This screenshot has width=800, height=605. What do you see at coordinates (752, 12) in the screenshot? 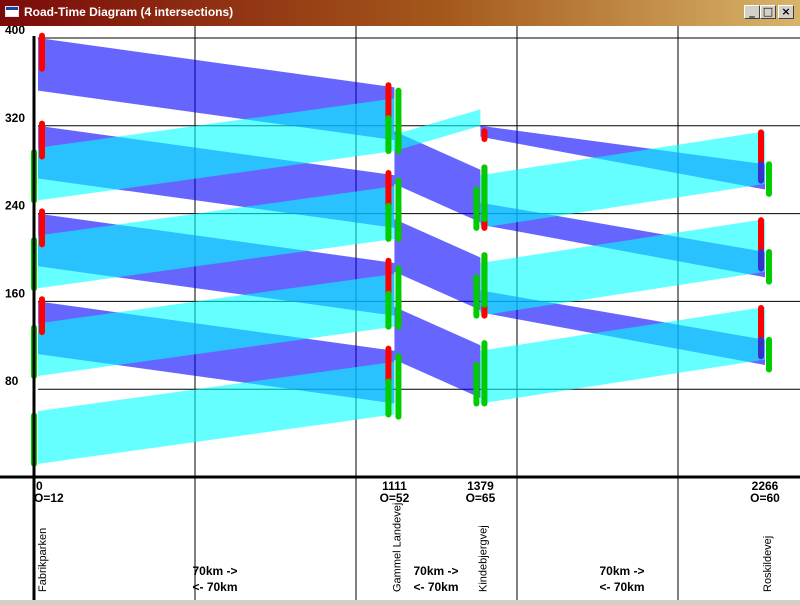
I see `minimize-button: _` at bounding box center [752, 12].